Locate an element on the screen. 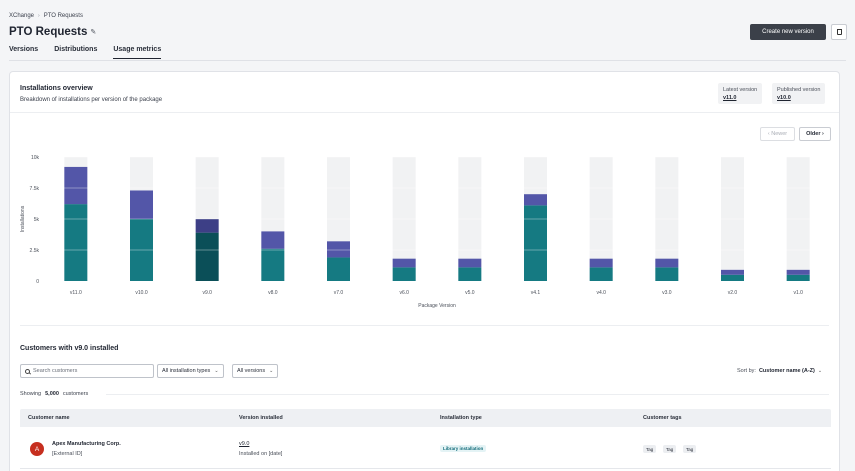  x-tick-label: v11.0 is located at coordinates (76, 293).